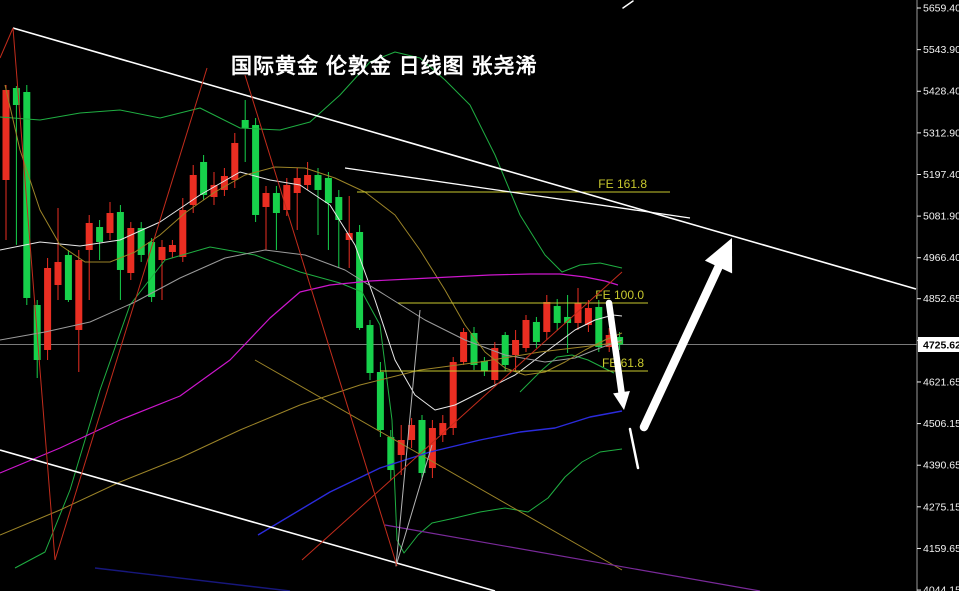  I want to click on price-axis-label: 4044.15, so click(941, 588).